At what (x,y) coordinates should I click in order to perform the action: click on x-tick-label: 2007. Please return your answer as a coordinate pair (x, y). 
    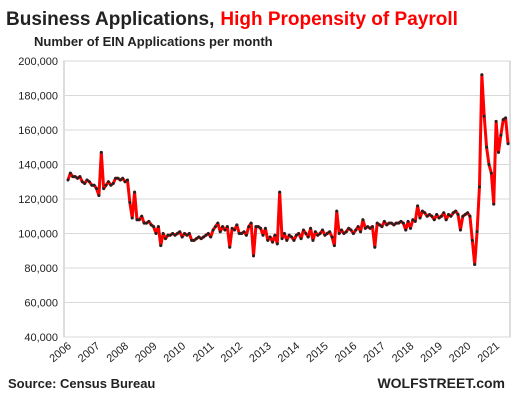
    Looking at the image, I should click on (89, 352).